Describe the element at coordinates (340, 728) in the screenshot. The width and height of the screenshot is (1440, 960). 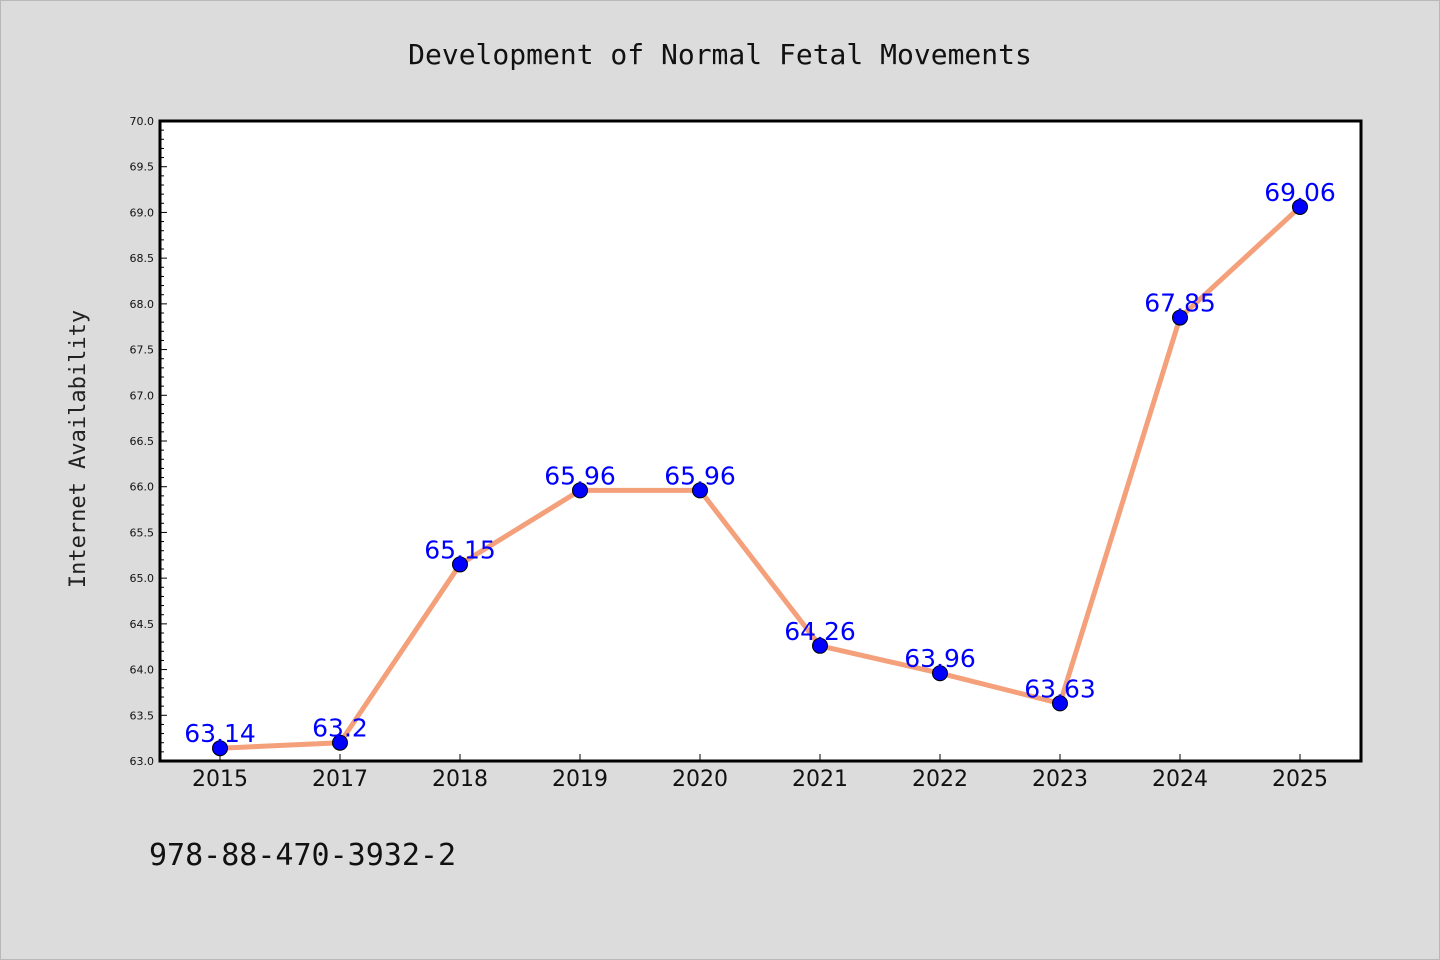
I see `data-label: 63.2` at that location.